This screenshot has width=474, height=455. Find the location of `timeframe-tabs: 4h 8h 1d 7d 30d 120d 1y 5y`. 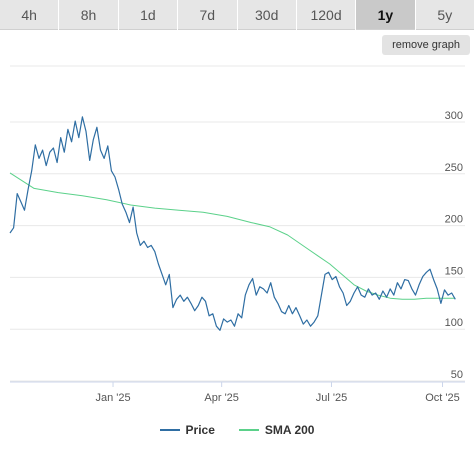

timeframe-tabs: 4h 8h 1d 7d 30d 120d 1y 5y is located at coordinates (237, 15).